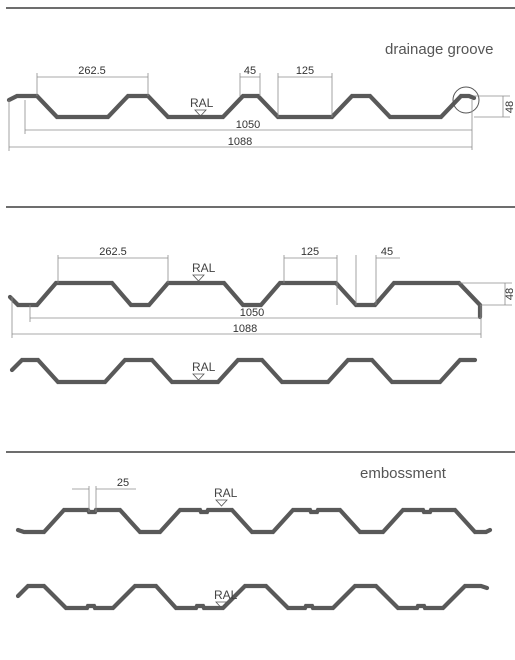 This screenshot has width=515, height=660. What do you see at coordinates (252, 597) in the screenshot?
I see `embossed-profile-reversed` at bounding box center [252, 597].